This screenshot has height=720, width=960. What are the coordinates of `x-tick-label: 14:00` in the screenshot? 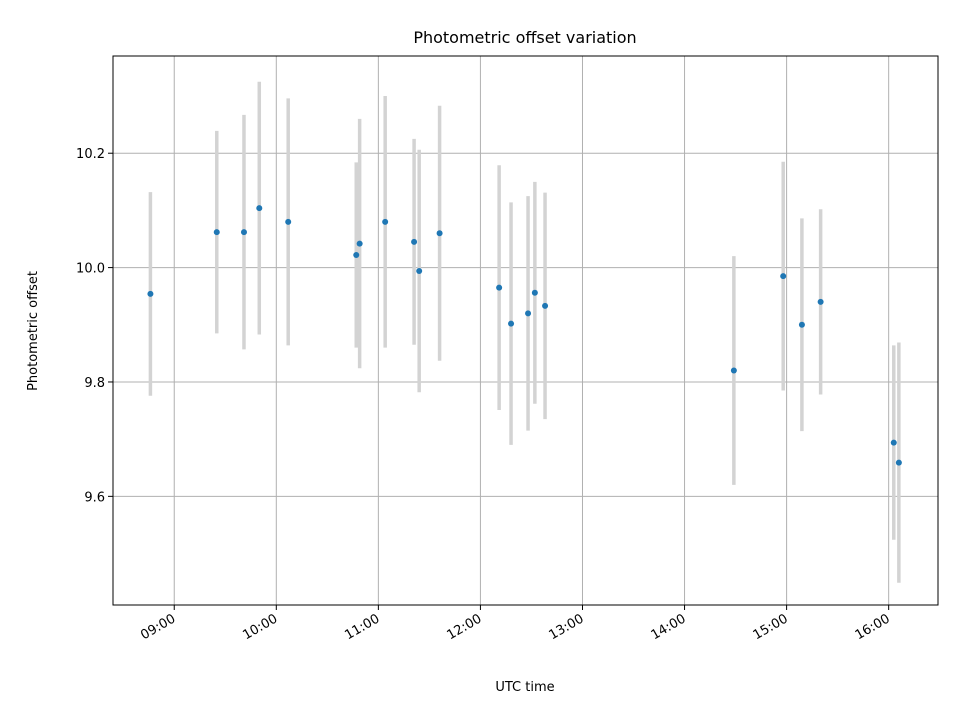 It's located at (669, 627).